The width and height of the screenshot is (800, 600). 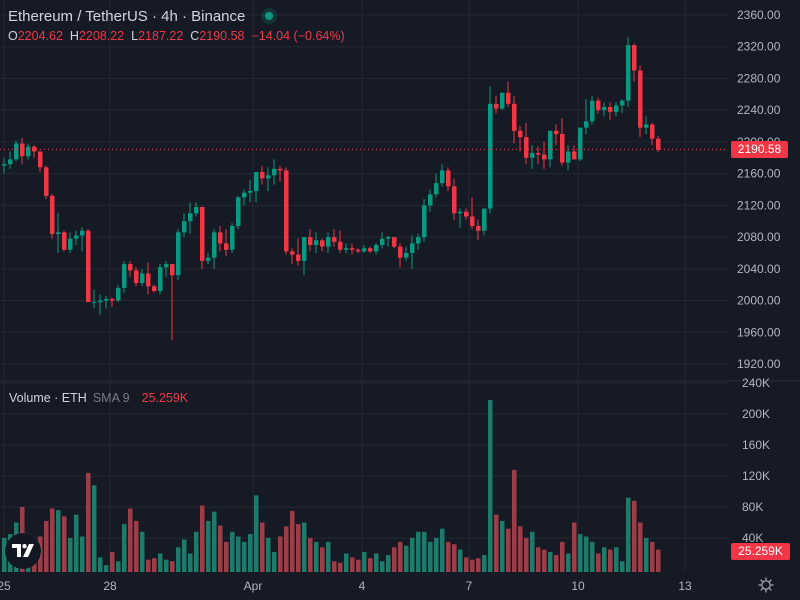 I want to click on volume-indicator-name: Volume · ETH, so click(x=48, y=398).